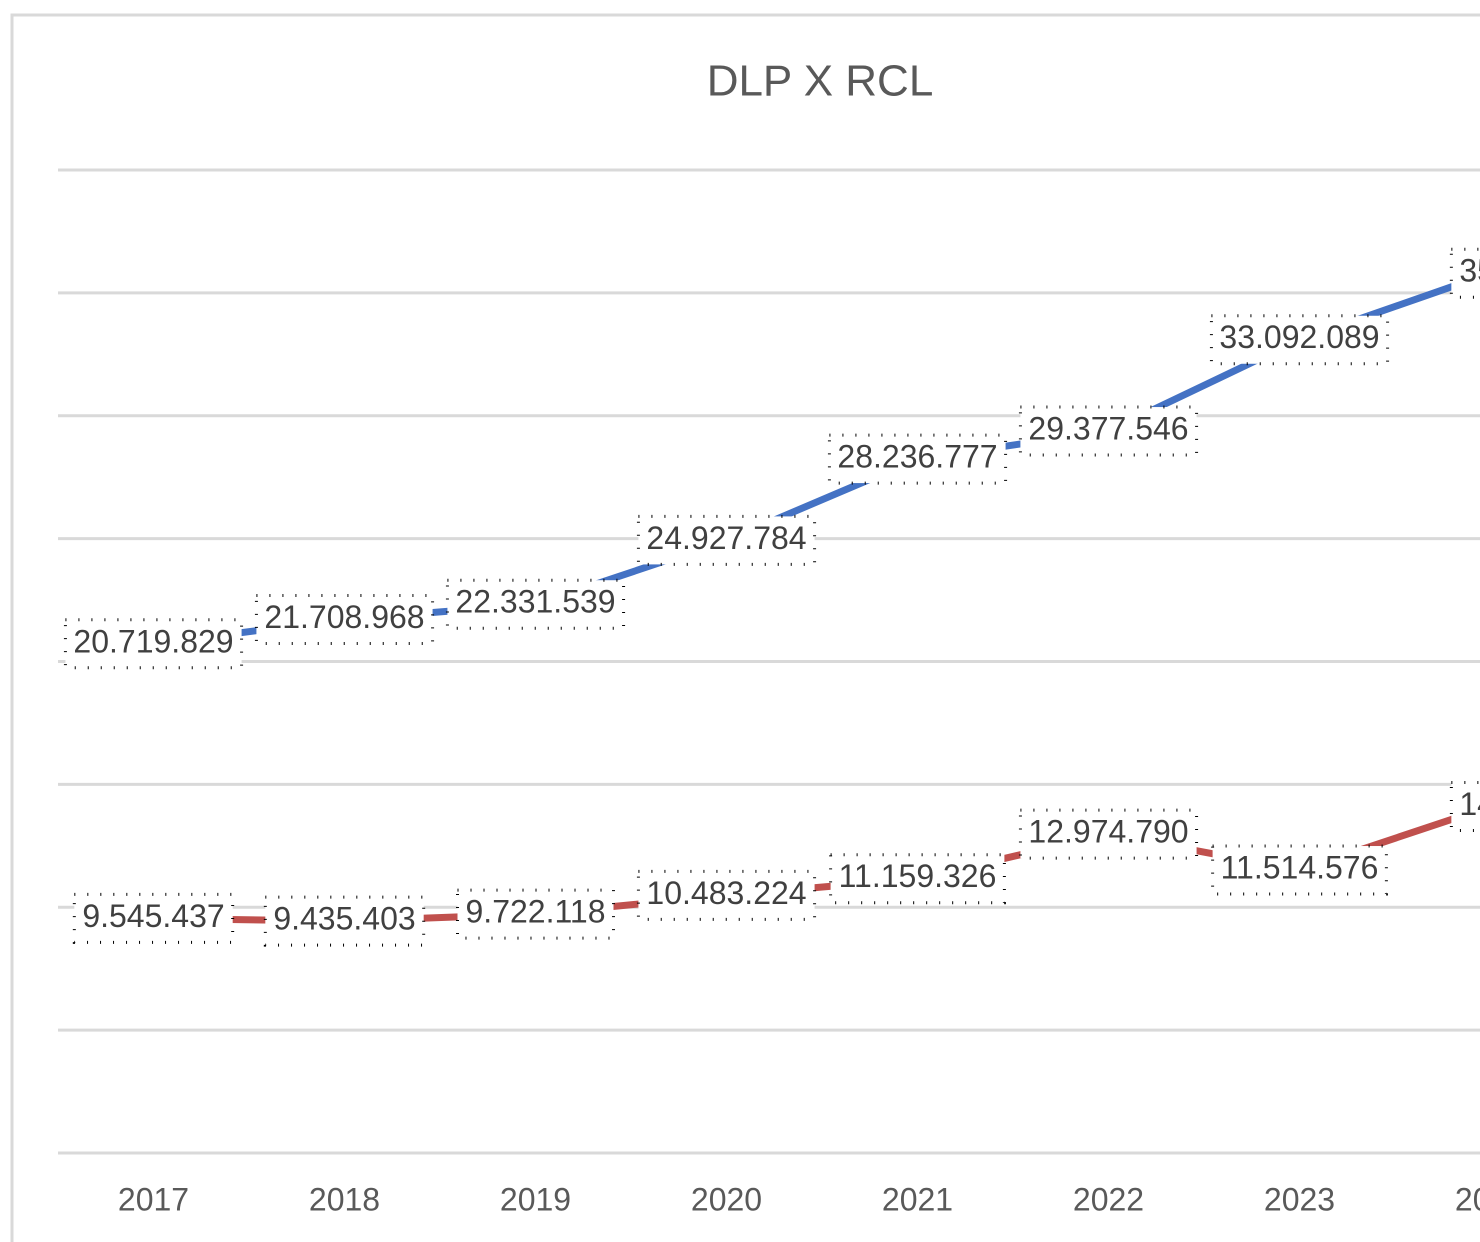  I want to click on data-label-text: 22.331.539, so click(535, 602).